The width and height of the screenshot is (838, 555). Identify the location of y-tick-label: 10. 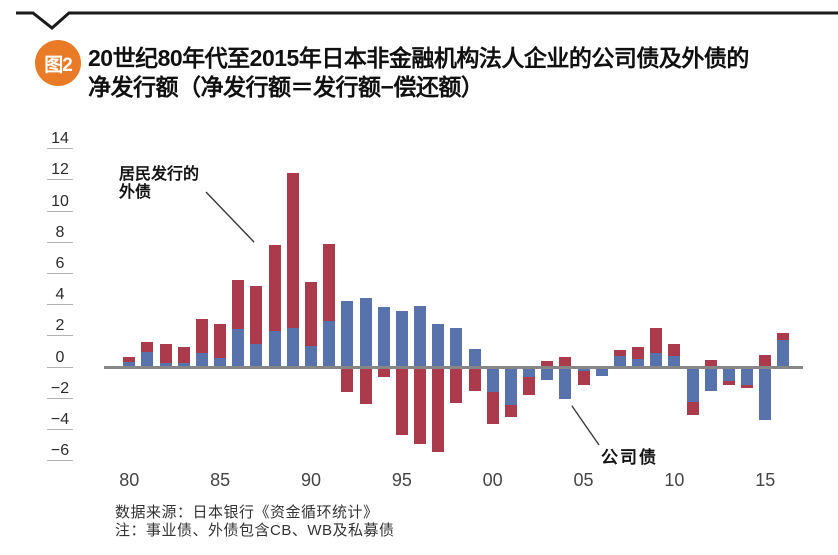
(60, 201).